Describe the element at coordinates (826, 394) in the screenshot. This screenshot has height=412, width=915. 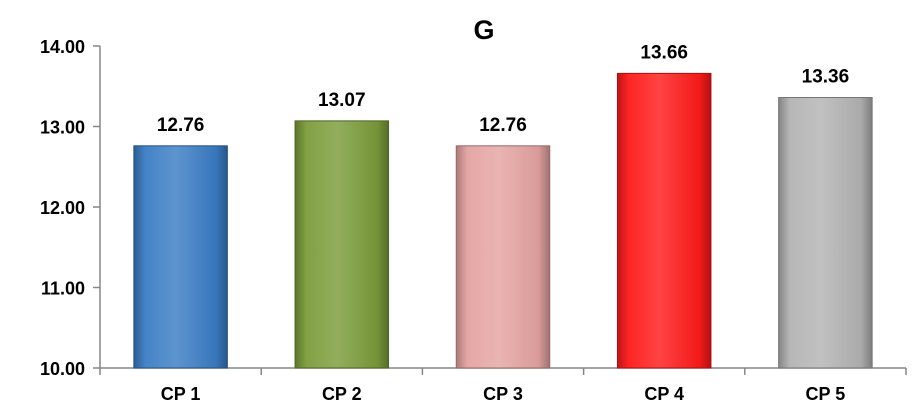
I see `x-tick-label: CP 5` at that location.